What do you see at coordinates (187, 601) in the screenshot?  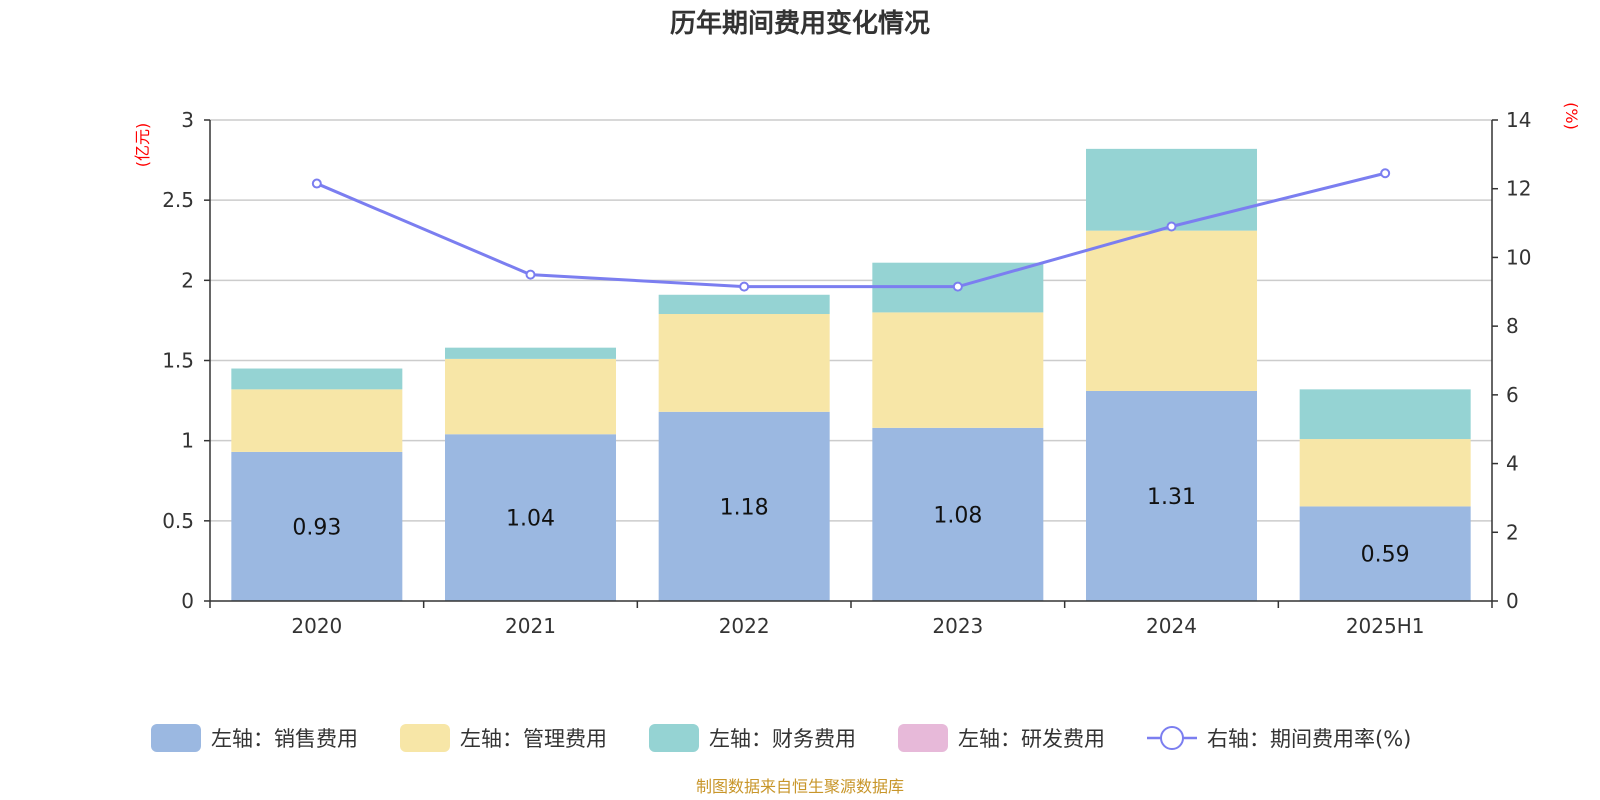 I see `left-tick-label: 0` at bounding box center [187, 601].